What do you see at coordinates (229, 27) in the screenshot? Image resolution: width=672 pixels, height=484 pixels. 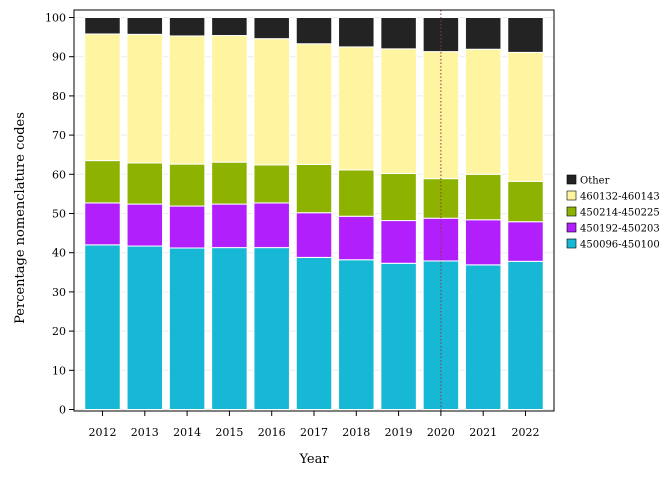 I see `bar-segment-2015-s4` at bounding box center [229, 27].